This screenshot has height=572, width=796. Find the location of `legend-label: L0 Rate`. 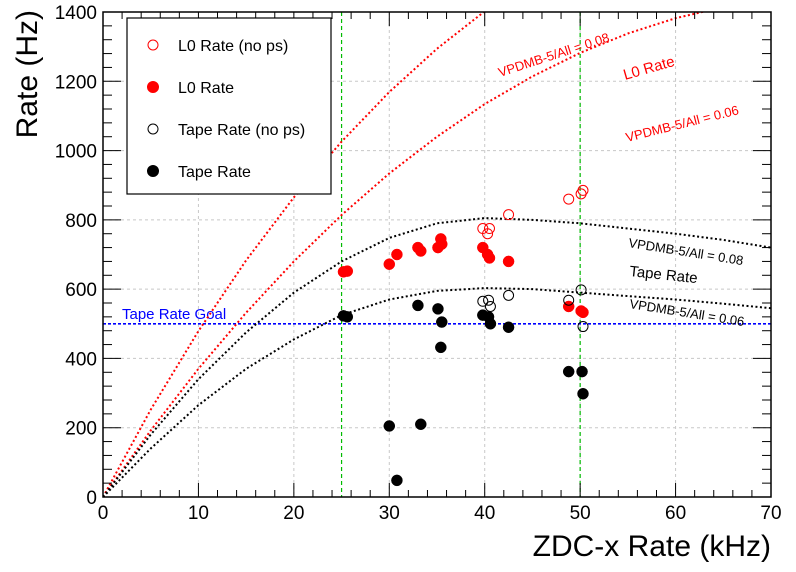

legend-label: L0 Rate is located at coordinates (206, 88).